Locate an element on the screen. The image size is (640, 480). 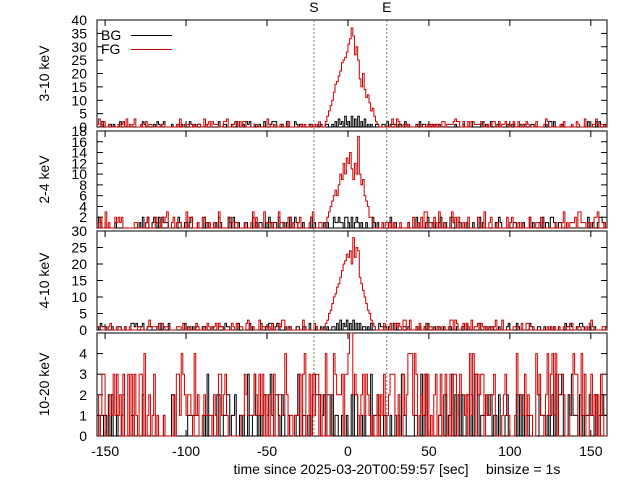
y-tick-label: 40 is located at coordinates (79, 20).